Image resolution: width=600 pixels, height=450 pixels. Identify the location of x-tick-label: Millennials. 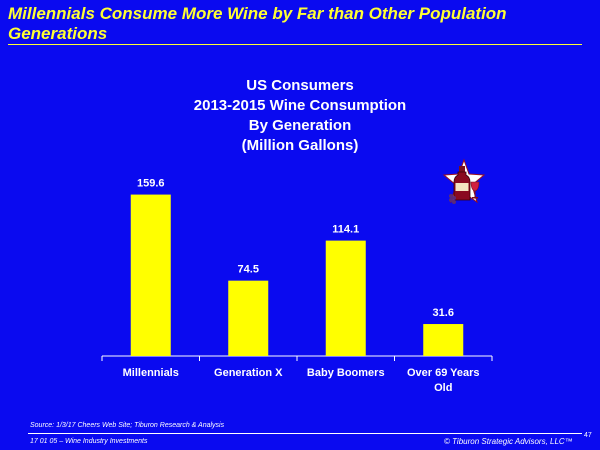
(151, 373).